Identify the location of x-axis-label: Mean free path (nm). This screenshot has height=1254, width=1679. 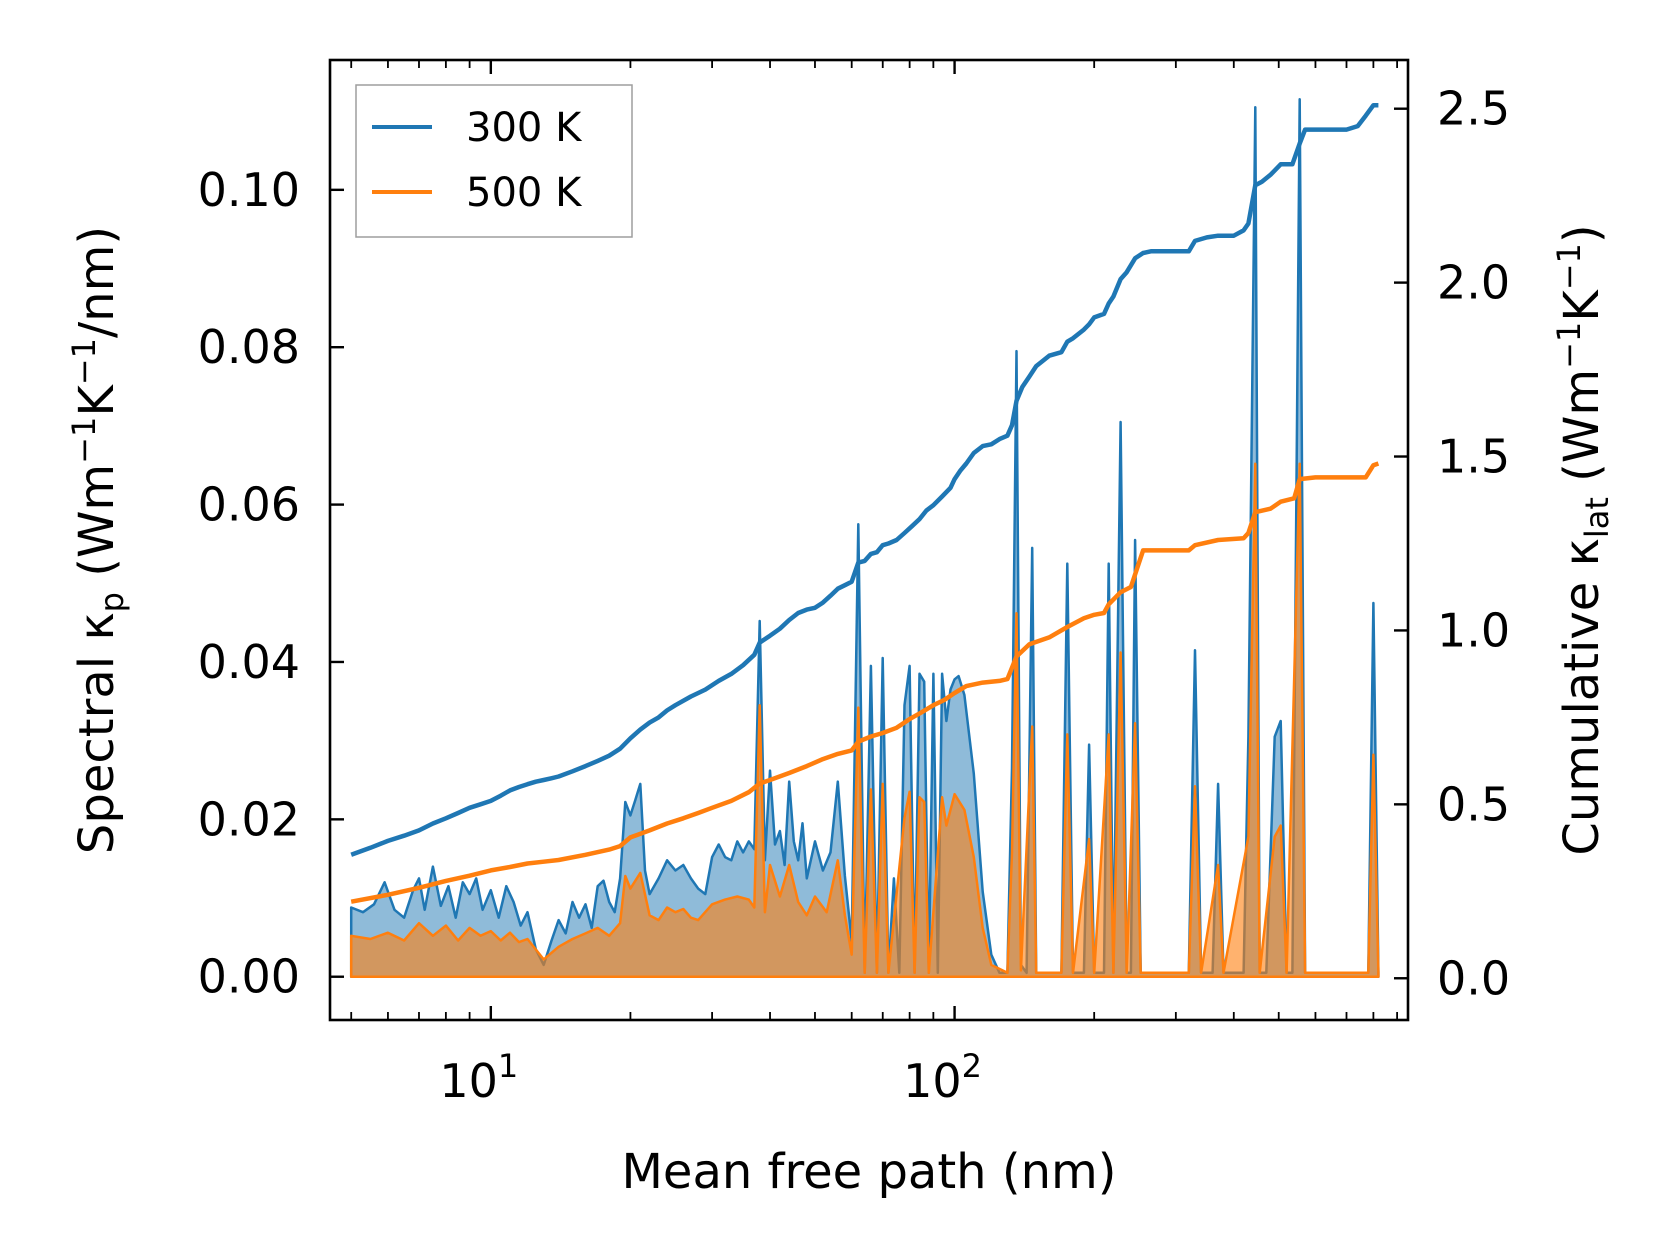
(869, 1172).